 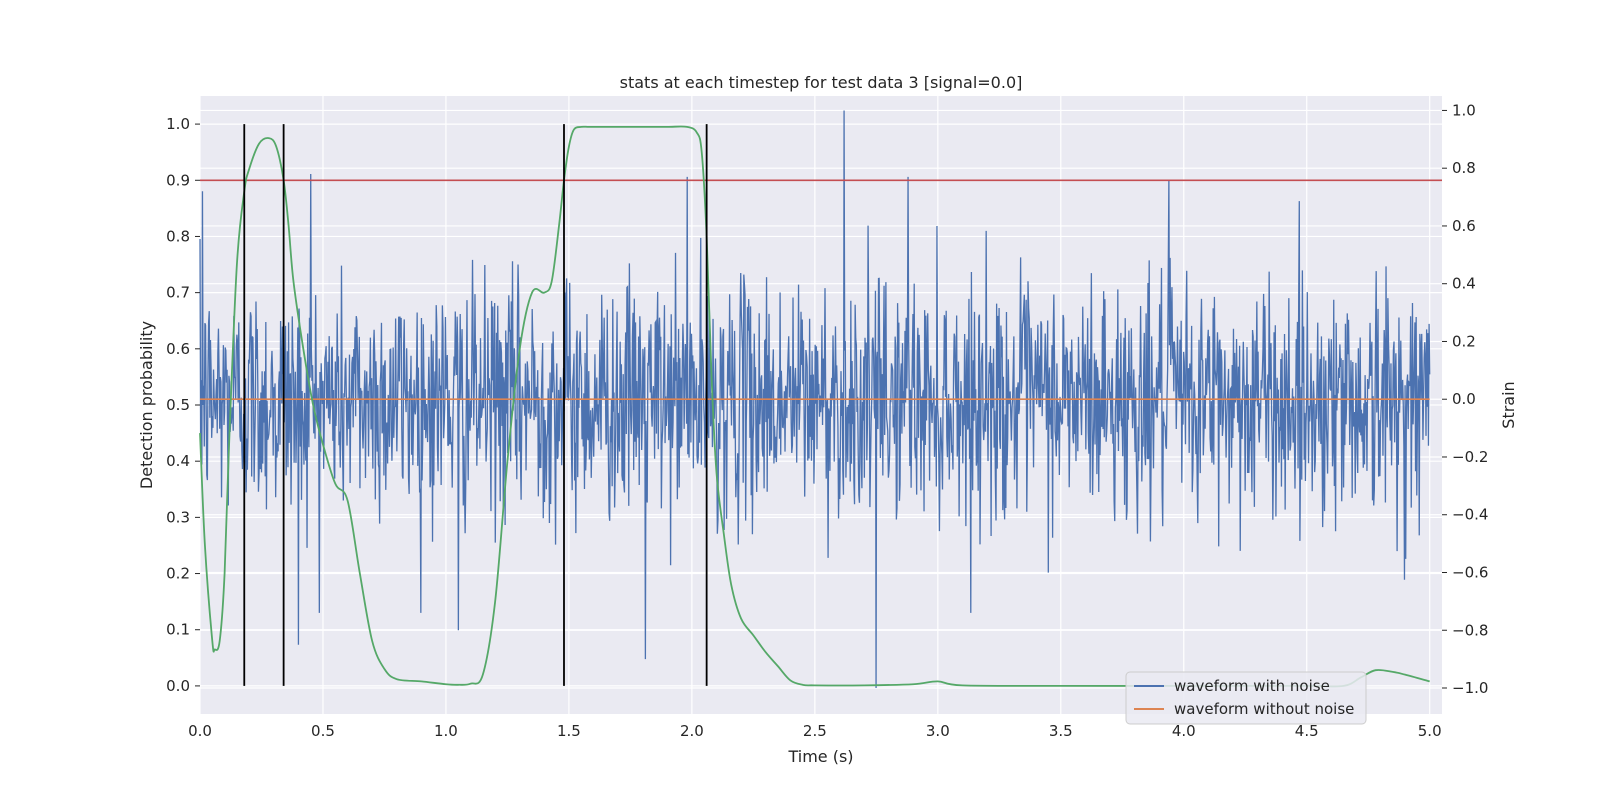 What do you see at coordinates (178, 180) in the screenshot?
I see `y-left-tick-label: 0.9` at bounding box center [178, 180].